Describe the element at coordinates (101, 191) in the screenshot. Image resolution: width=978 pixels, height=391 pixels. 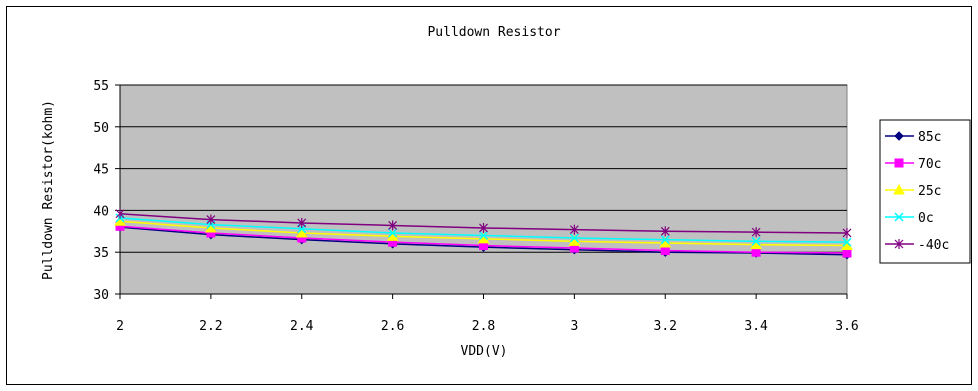
I see `y-tick-labels: 30 35 40 45 50 55` at that location.